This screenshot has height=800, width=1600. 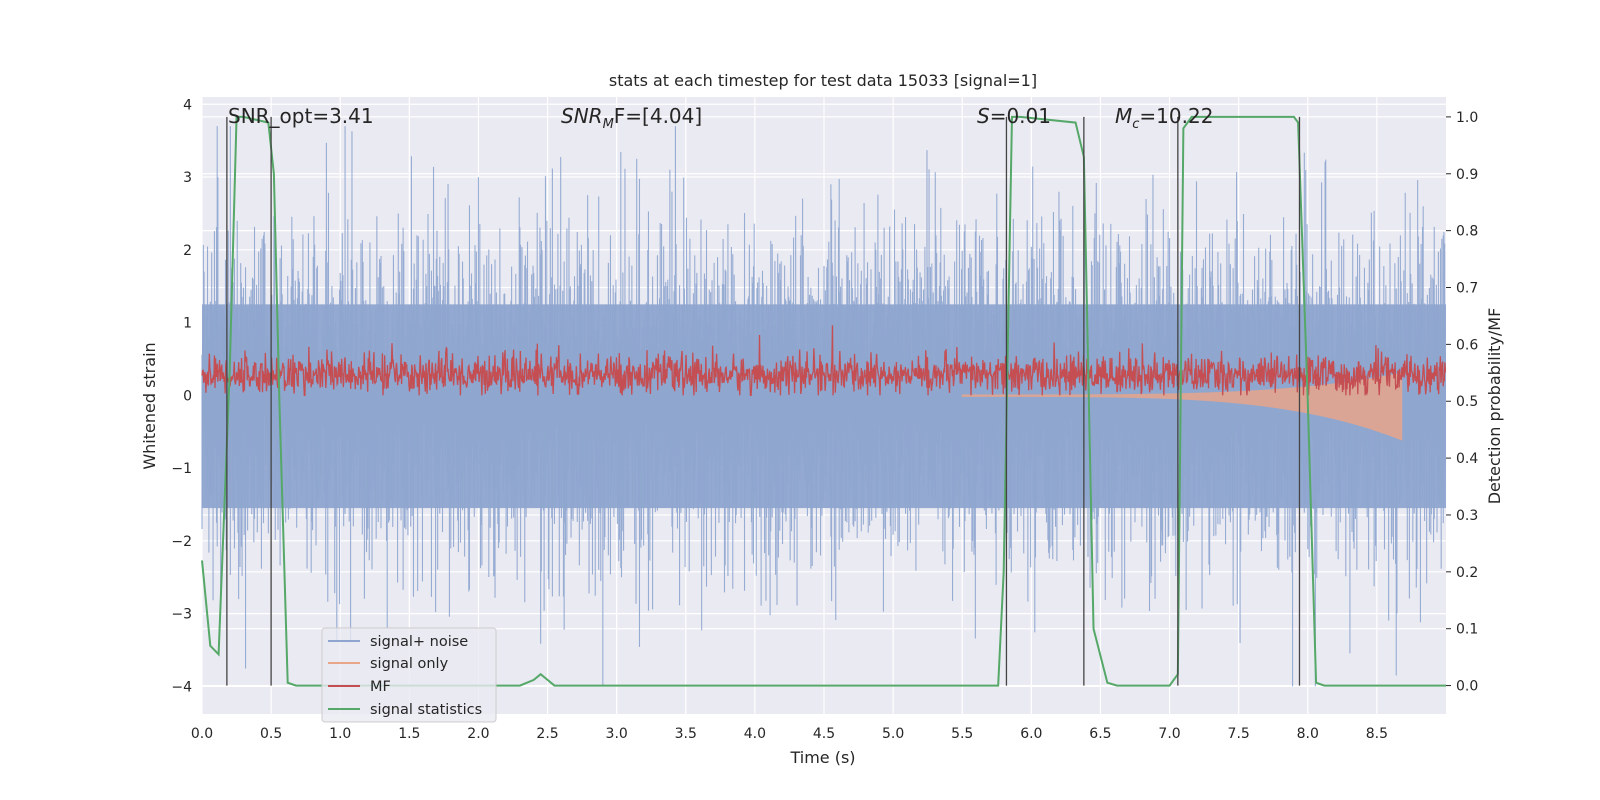 I want to click on y-axis-right-label: Detection probability/MF, so click(x=1494, y=406).